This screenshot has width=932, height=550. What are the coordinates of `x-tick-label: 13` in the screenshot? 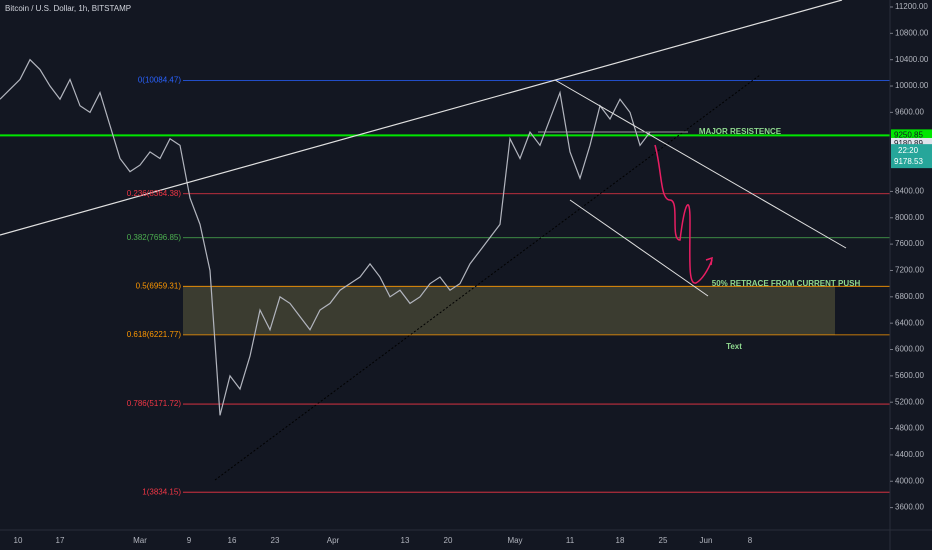 It's located at (405, 540).